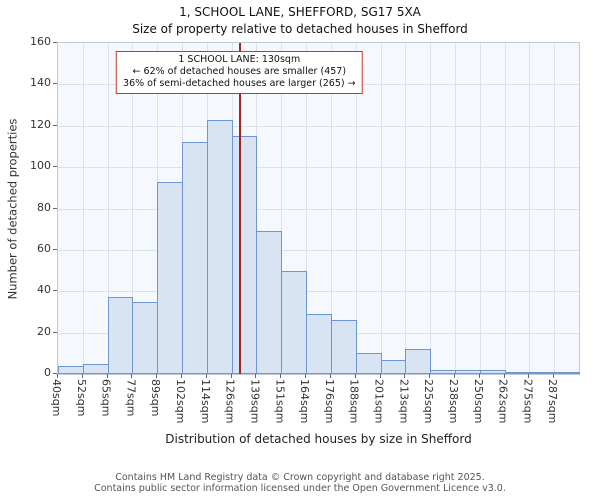 The width and height of the screenshot is (600, 500). I want to click on x-tick-label: 139sqm, so click(255, 401).